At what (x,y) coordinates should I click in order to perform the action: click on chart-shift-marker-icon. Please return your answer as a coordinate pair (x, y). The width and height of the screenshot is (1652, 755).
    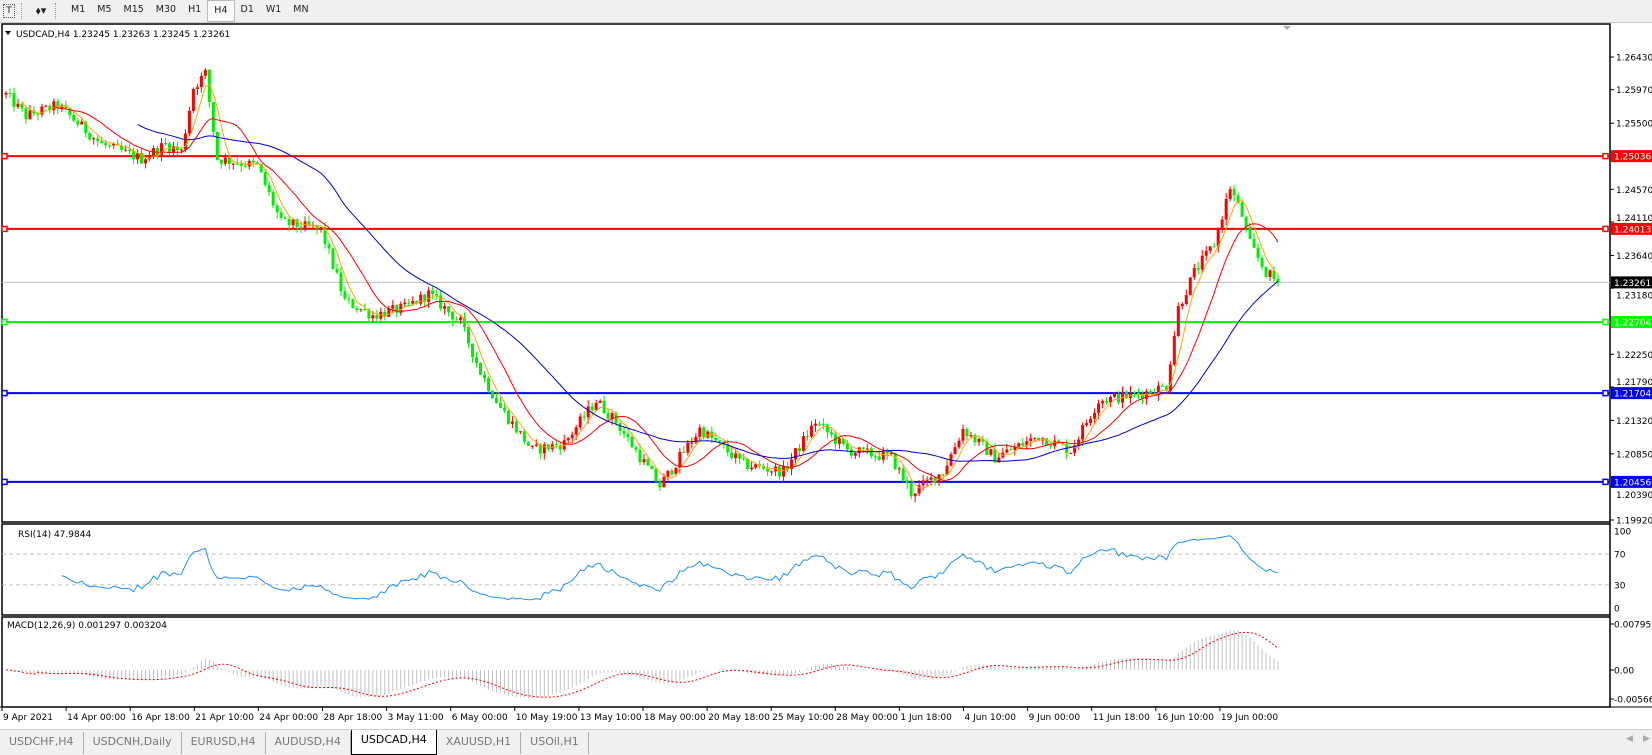
    Looking at the image, I should click on (1287, 28).